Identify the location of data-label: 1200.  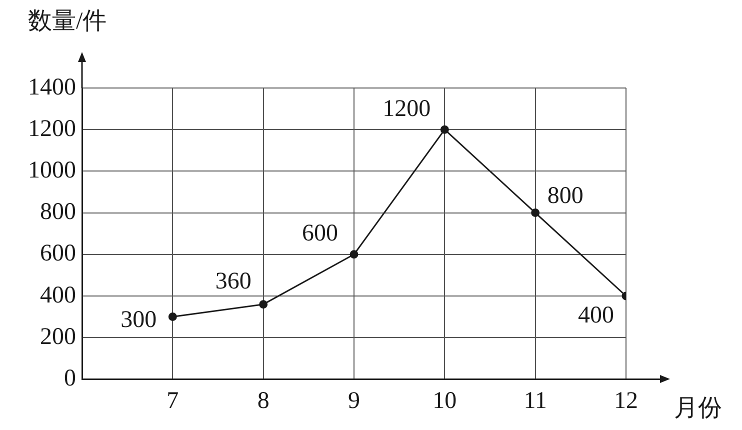
(406, 109).